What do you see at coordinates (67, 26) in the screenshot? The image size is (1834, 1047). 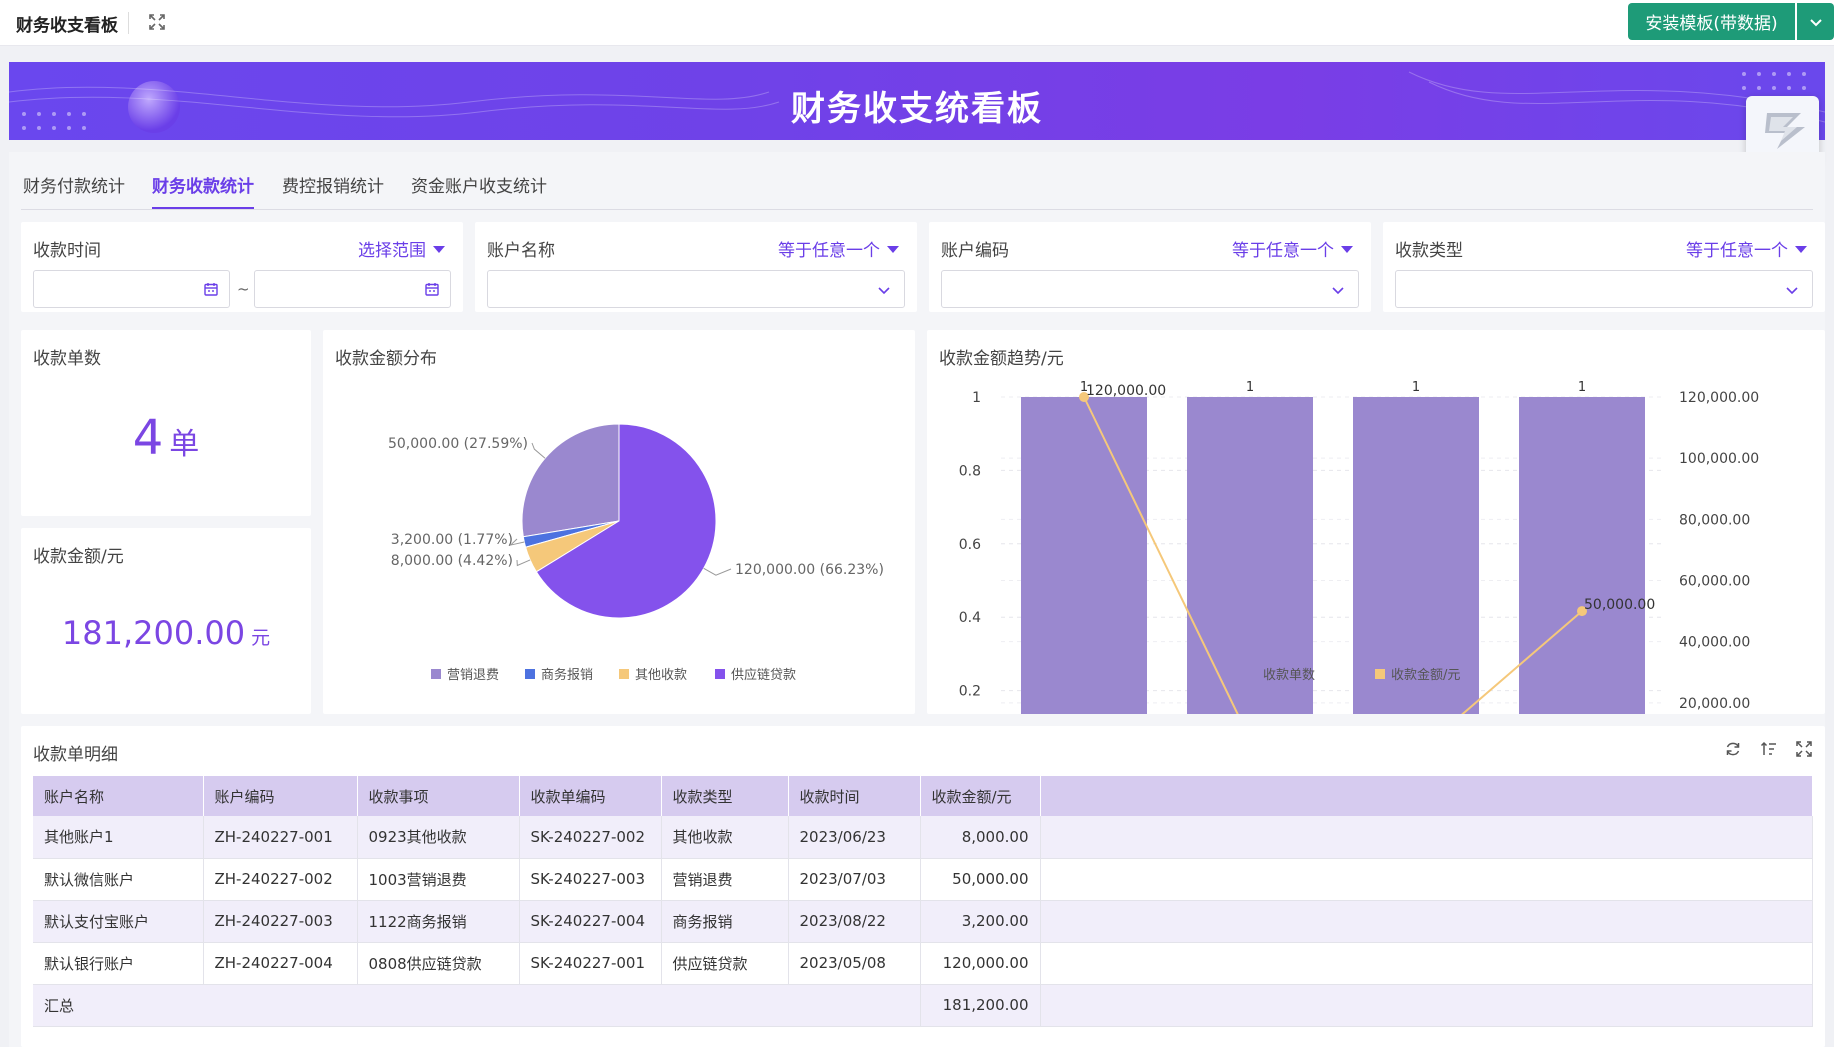 I see `app-title: 财务收支看板` at bounding box center [67, 26].